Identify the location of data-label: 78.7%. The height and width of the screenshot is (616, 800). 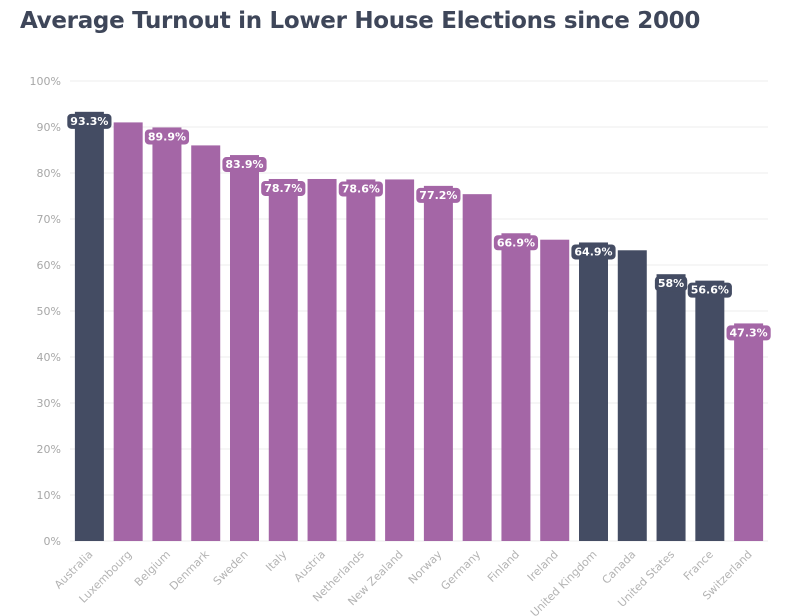
(283, 188).